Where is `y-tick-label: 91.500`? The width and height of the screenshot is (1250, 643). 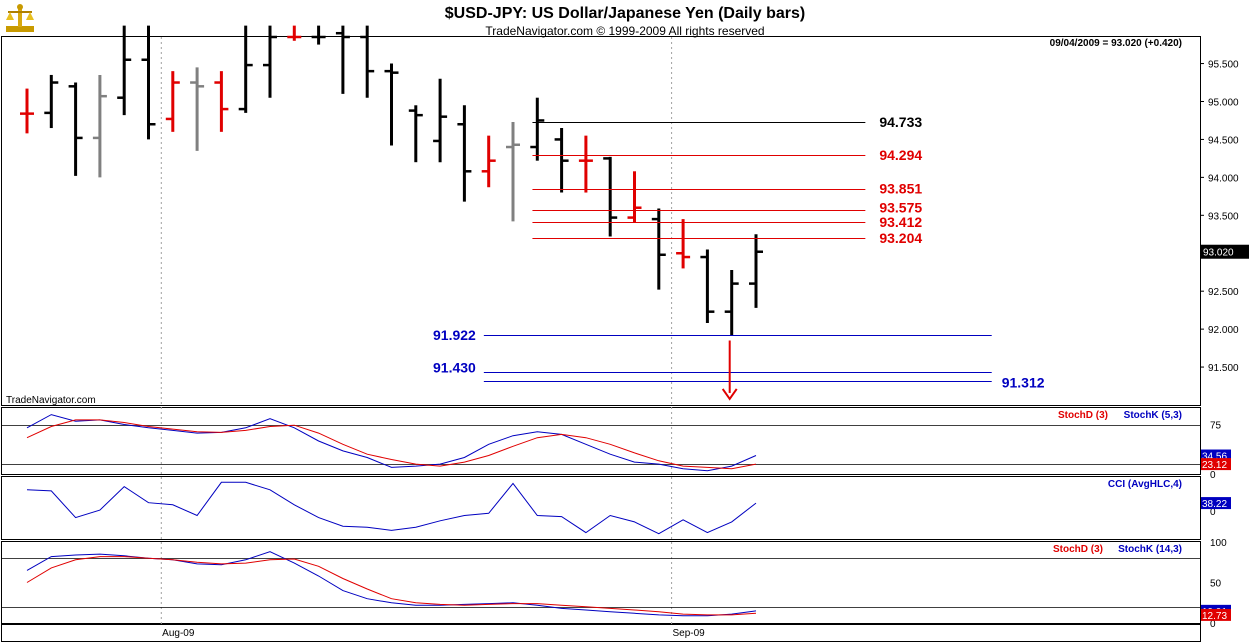 y-tick-label: 91.500 is located at coordinates (1223, 368).